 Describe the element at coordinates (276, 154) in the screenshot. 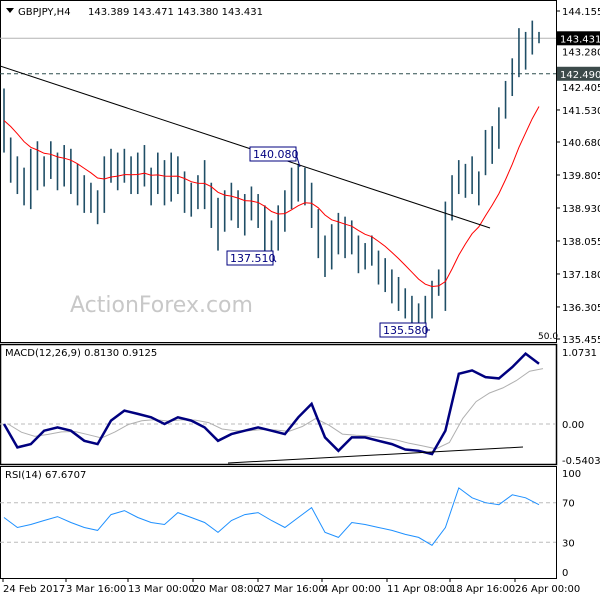

I see `price-annotation-label: 140.080` at that location.